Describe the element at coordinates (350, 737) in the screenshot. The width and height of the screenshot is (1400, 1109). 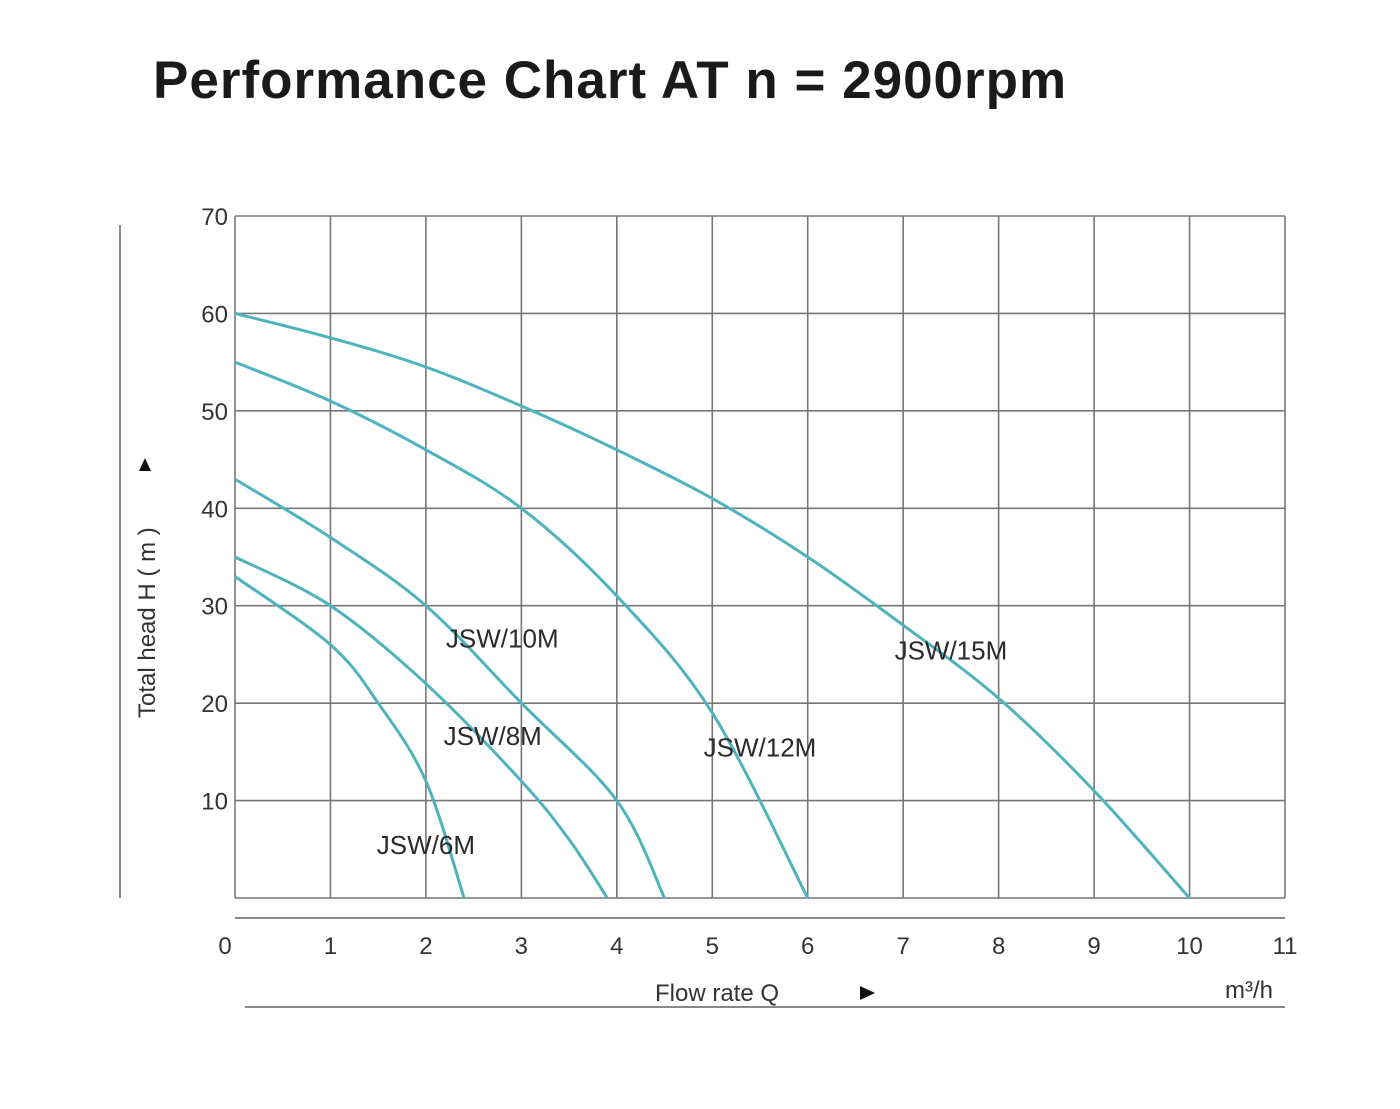
I see `curve-jsw-6m` at that location.